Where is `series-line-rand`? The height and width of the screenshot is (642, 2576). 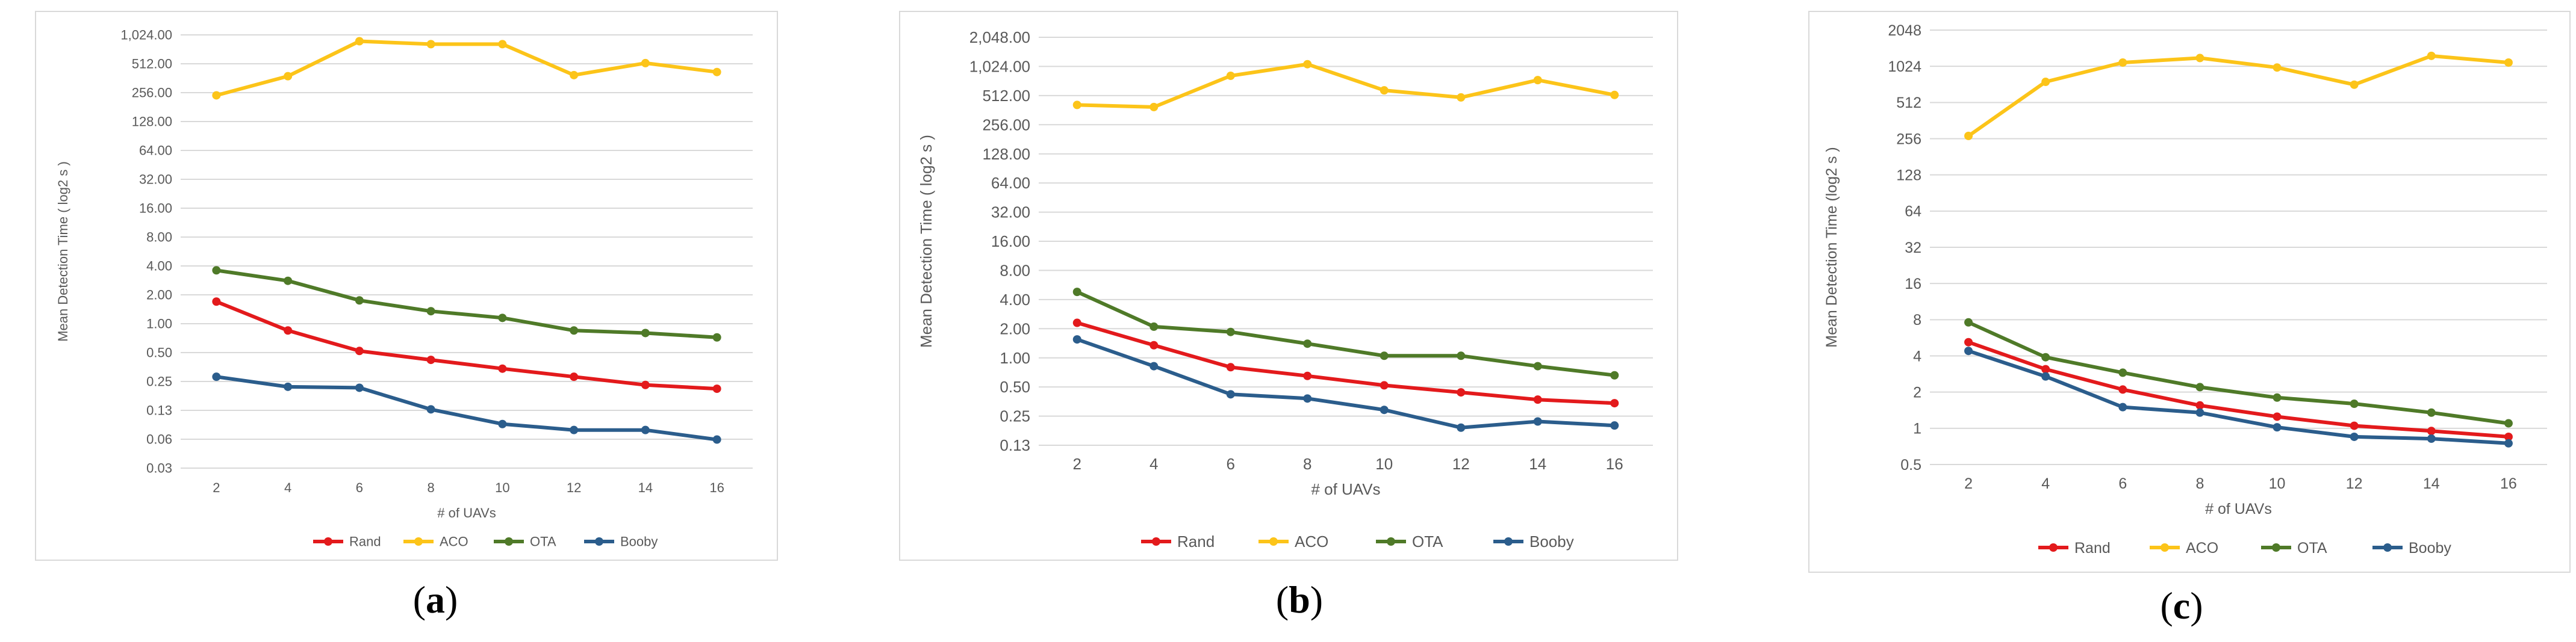 series-line-rand is located at coordinates (1346, 364).